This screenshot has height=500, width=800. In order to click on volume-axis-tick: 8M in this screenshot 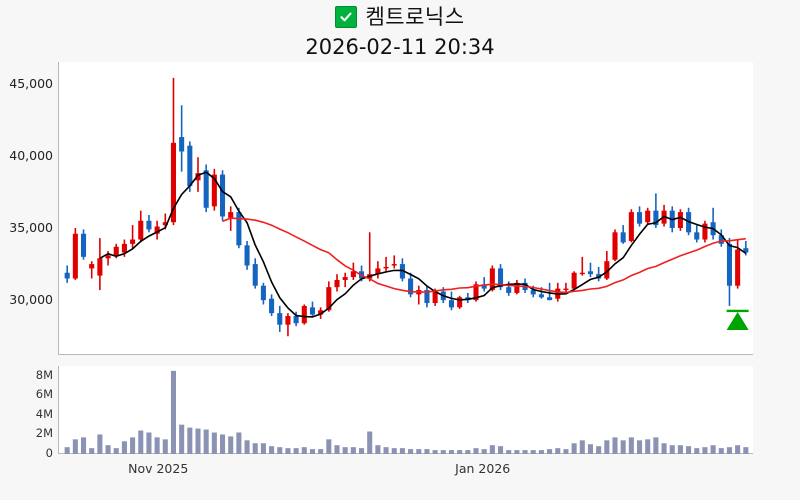, I will do `click(44, 374)`.